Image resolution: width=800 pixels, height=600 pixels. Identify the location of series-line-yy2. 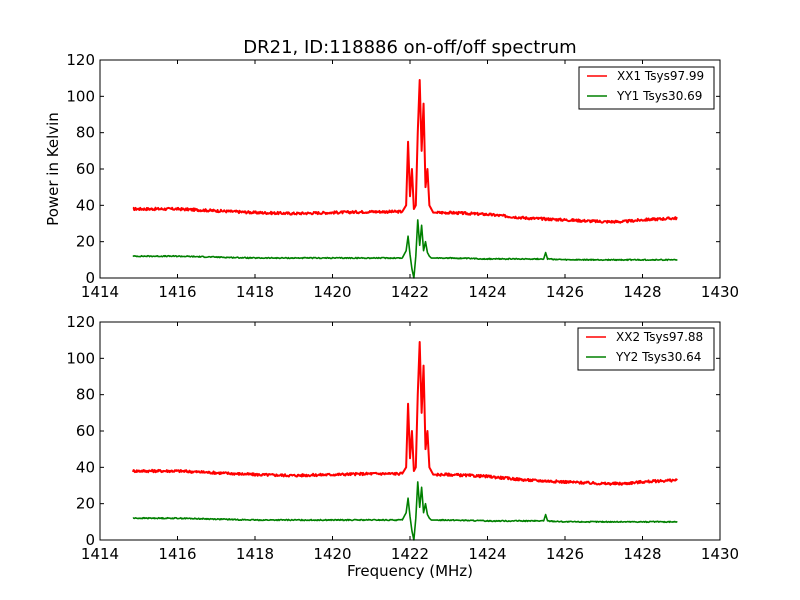
(405, 511).